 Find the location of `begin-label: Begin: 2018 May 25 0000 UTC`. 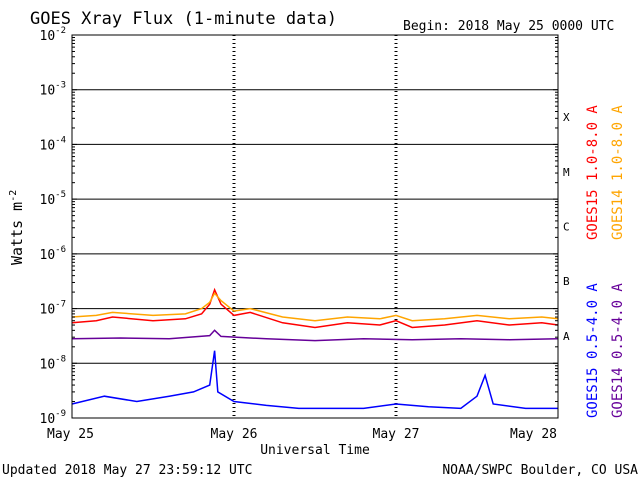

begin-label: Begin: 2018 May 25 0000 UTC is located at coordinates (508, 26).